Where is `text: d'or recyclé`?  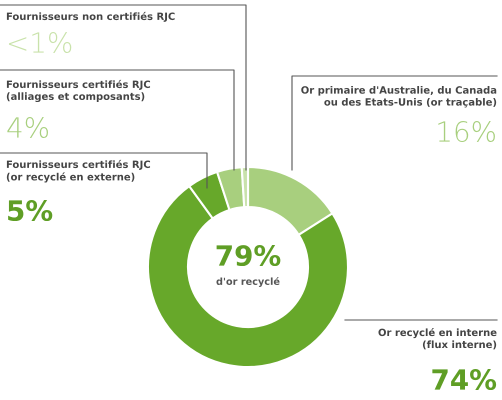
text: d'or recyclé is located at coordinates (248, 282).